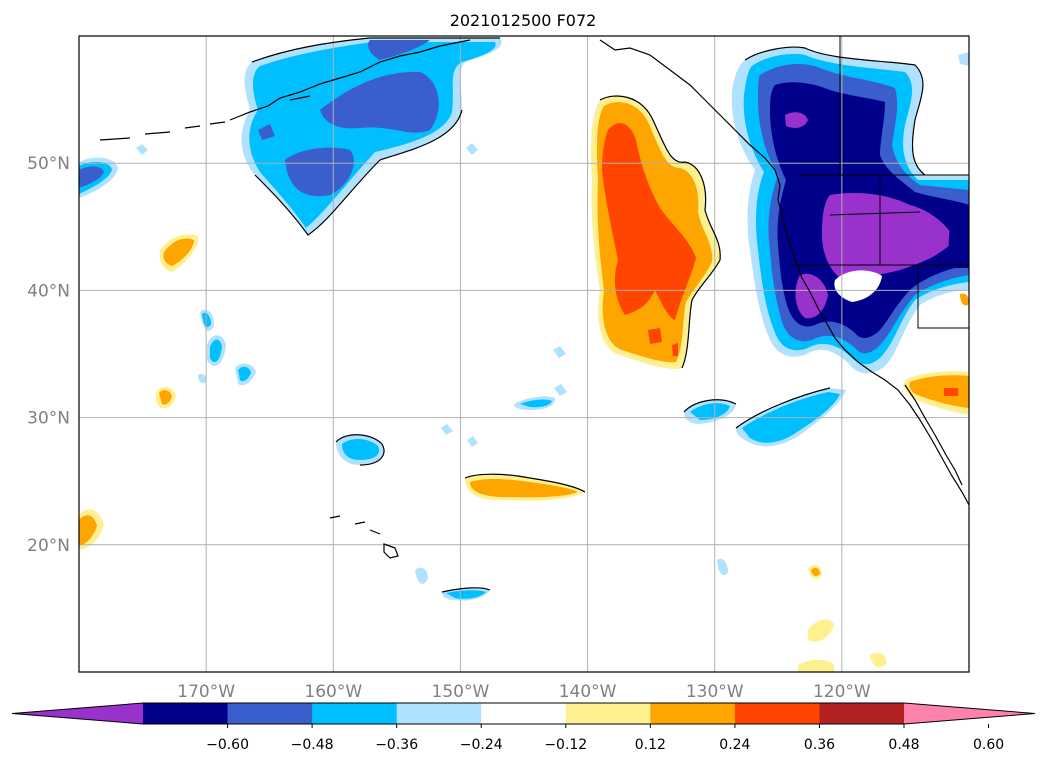  I want to click on colorbar-tick-label: −0.12, so click(565, 745).